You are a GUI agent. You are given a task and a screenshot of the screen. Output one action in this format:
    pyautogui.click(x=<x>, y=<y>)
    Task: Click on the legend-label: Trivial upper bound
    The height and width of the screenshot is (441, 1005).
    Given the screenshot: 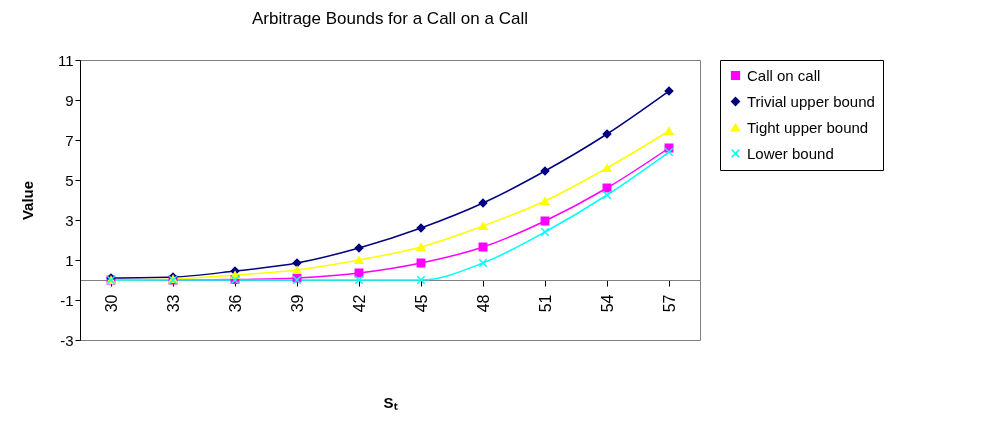 What is the action you would take?
    pyautogui.click(x=811, y=101)
    